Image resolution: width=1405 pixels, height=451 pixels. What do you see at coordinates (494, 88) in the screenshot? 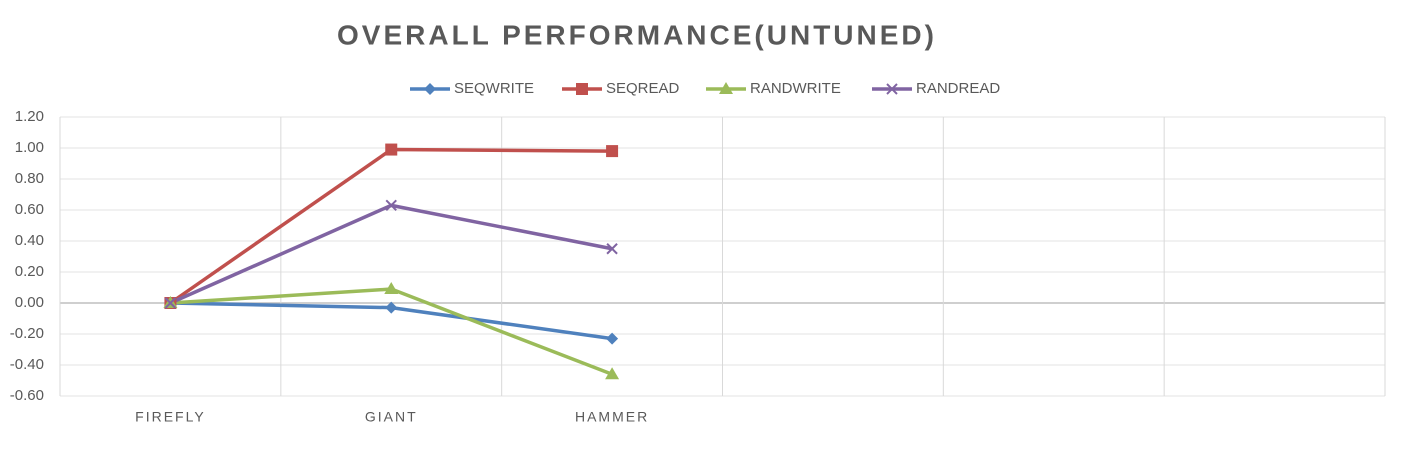
I see `legend-label: SEQWRITE` at bounding box center [494, 88].